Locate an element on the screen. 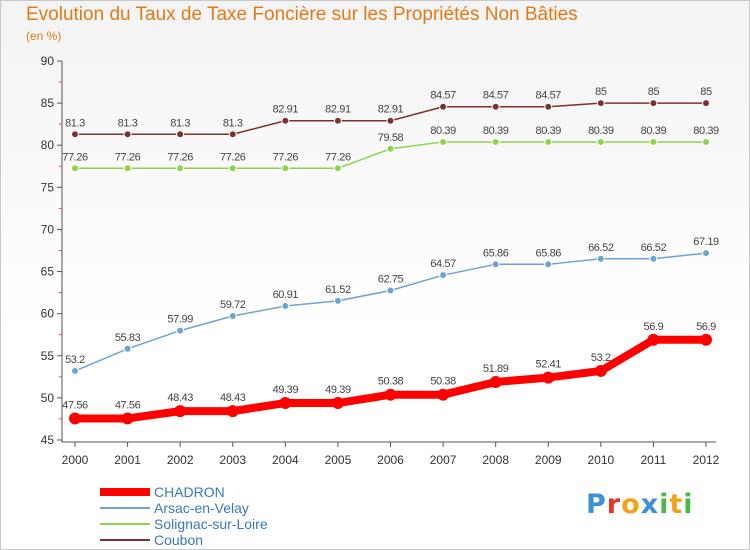  proxiti-logo: Proxiti is located at coordinates (640, 504).